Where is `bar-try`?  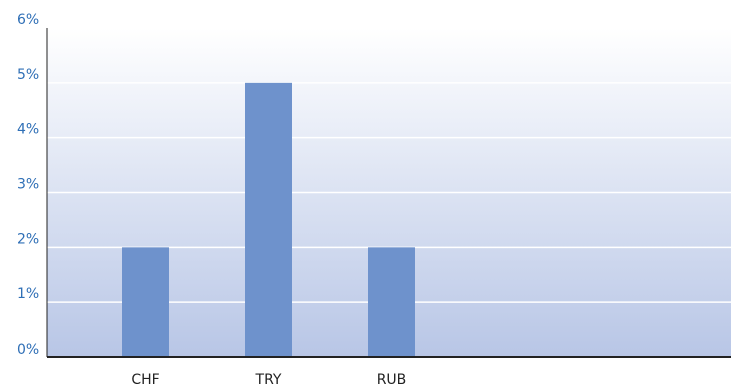 bar-try is located at coordinates (268, 219).